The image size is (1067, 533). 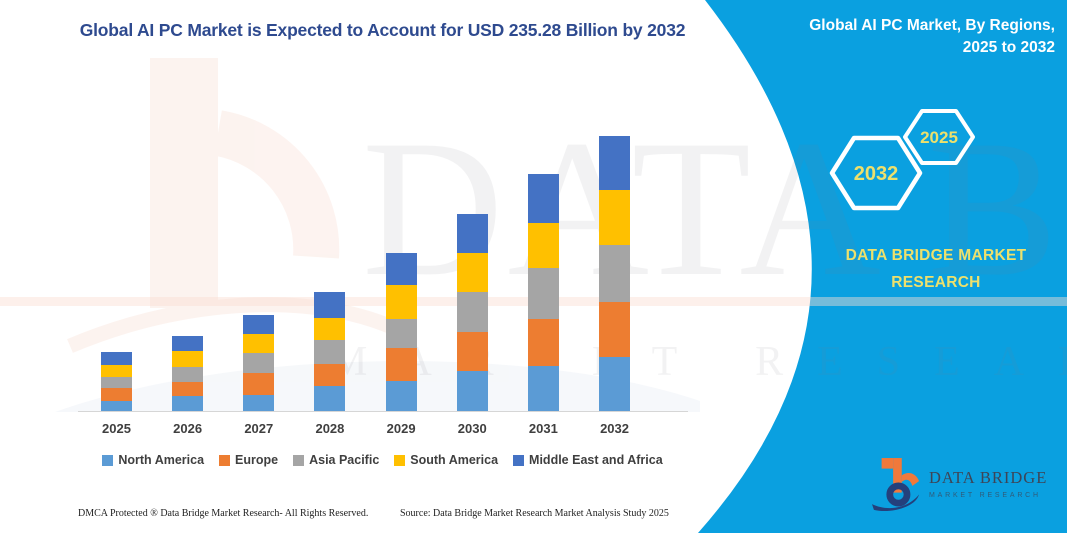 I want to click on segment-north-america-2026, so click(x=188, y=404).